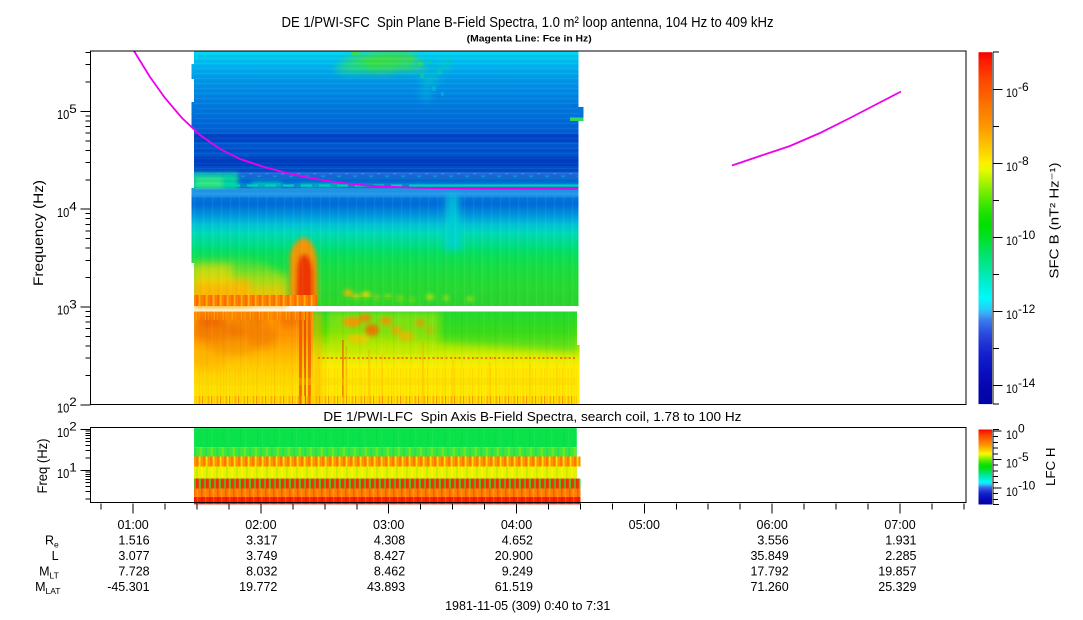  Describe the element at coordinates (644, 525) in the screenshot. I see `svg-text: 05:00` at that location.